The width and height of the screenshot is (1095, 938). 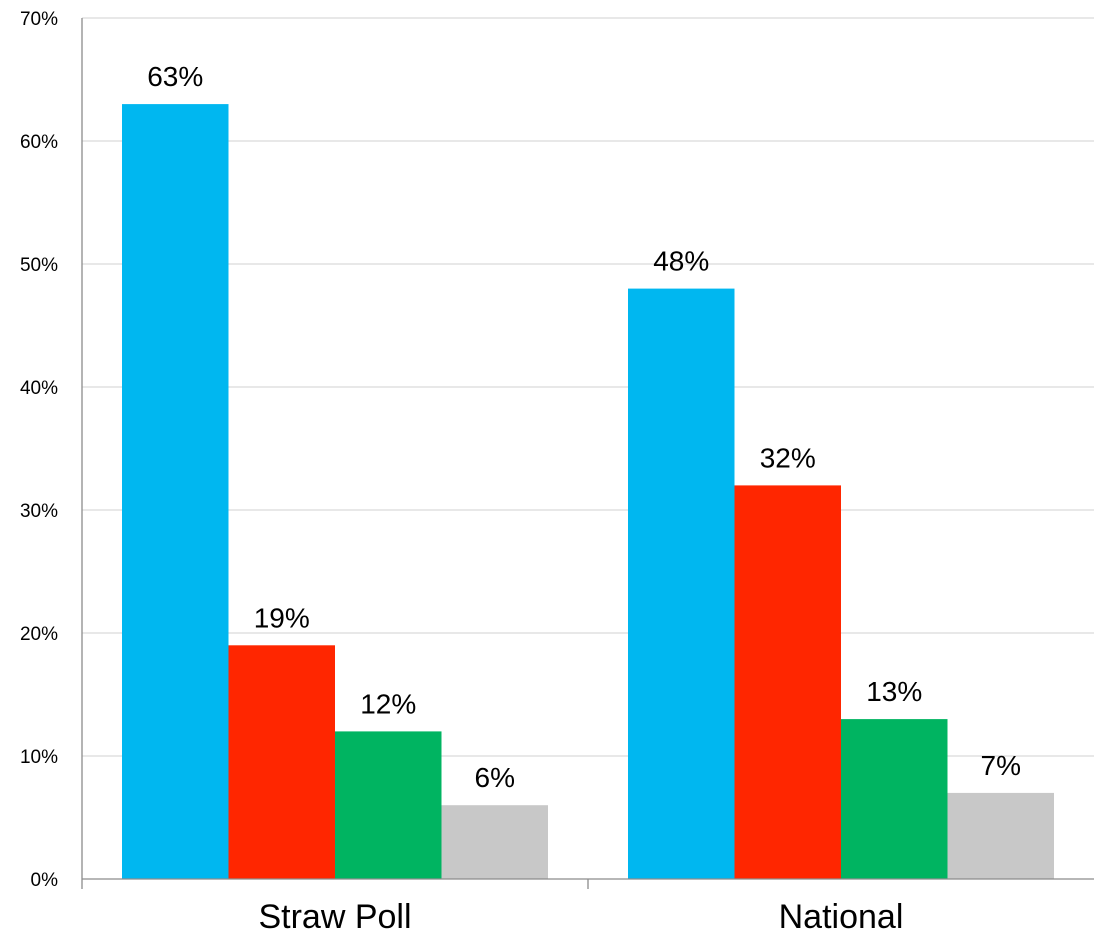 What do you see at coordinates (788, 457) in the screenshot?
I see `data-label: 32%` at bounding box center [788, 457].